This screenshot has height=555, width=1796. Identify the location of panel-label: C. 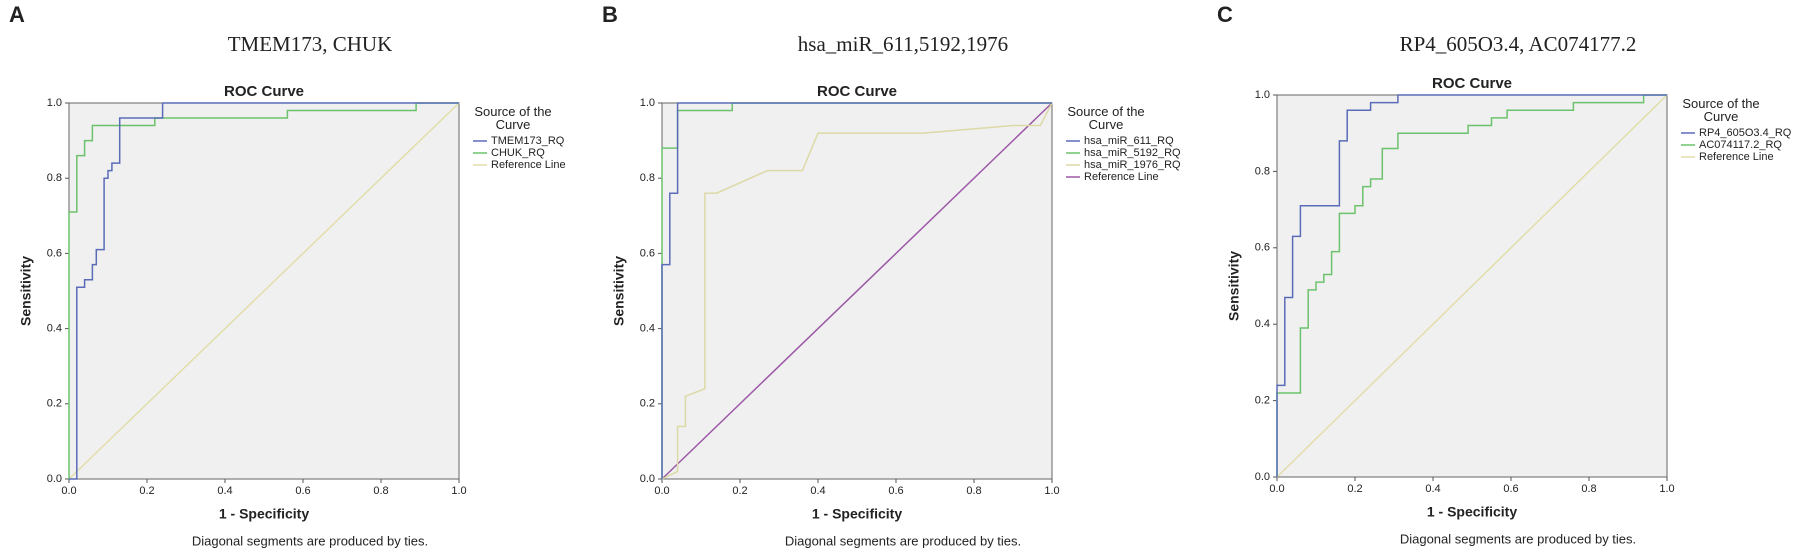
(1225, 14).